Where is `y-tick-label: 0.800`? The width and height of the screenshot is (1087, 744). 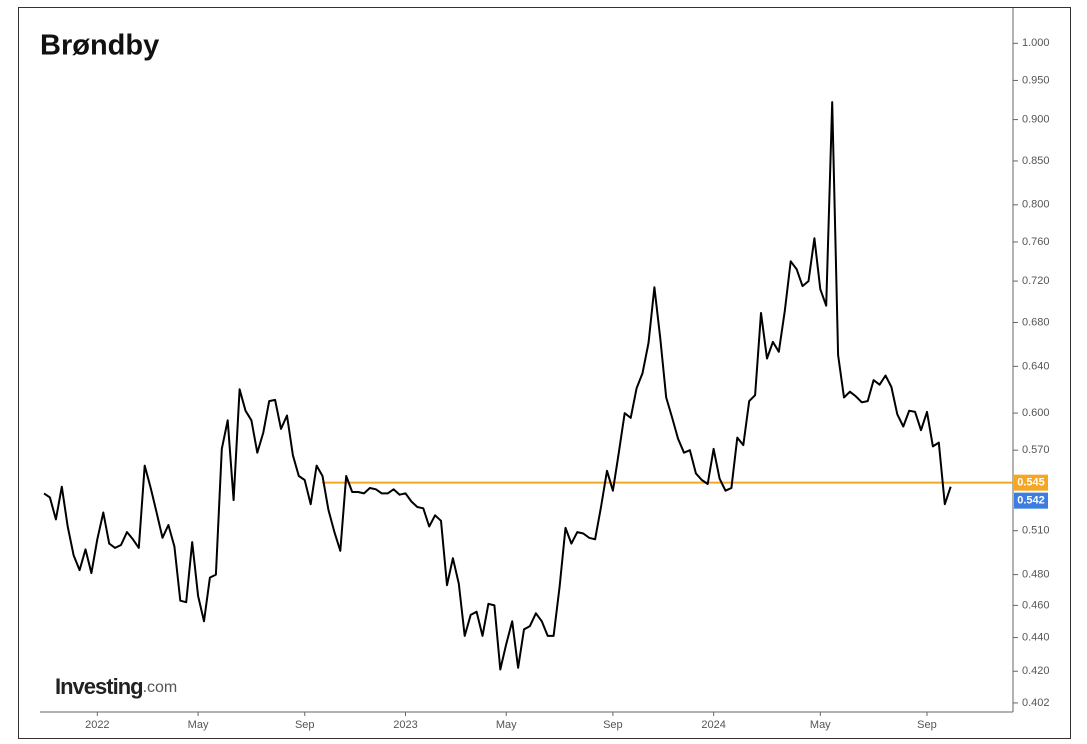
y-tick-label: 0.800 is located at coordinates (1036, 205).